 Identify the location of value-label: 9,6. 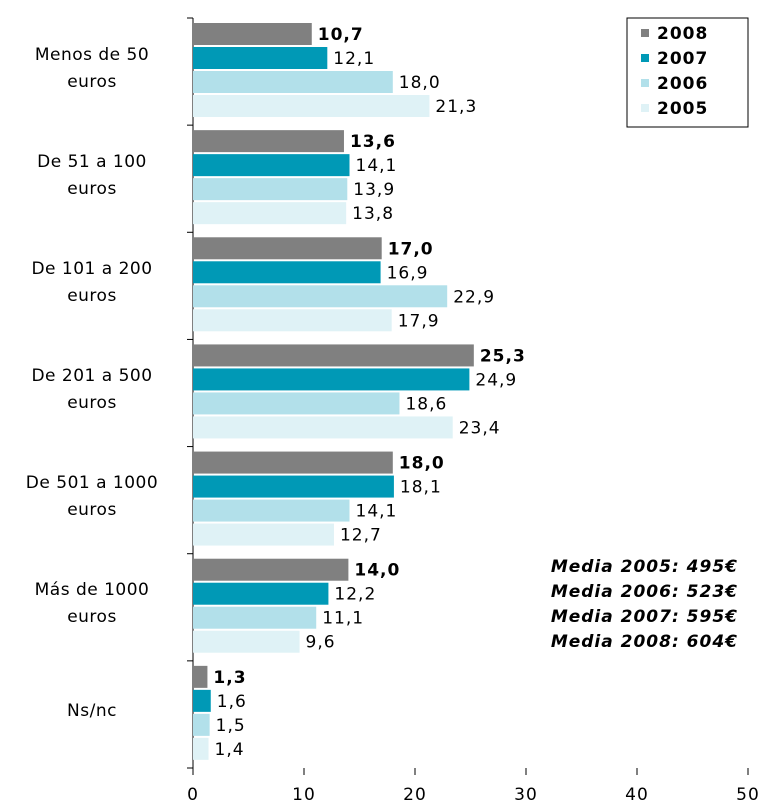
(321, 643).